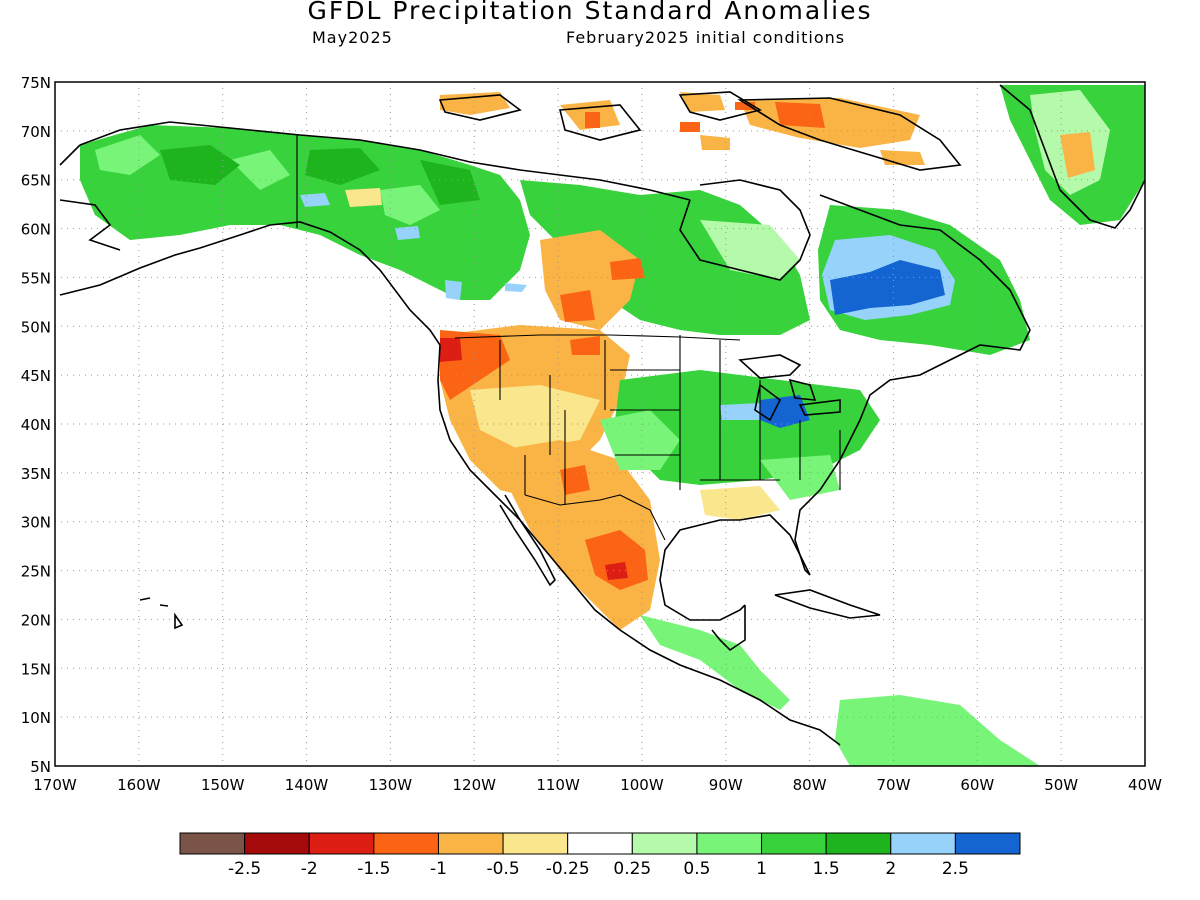 This screenshot has width=1200, height=900. What do you see at coordinates (937, 730) in the screenshot?
I see `anomaly-region-south-america` at bounding box center [937, 730].